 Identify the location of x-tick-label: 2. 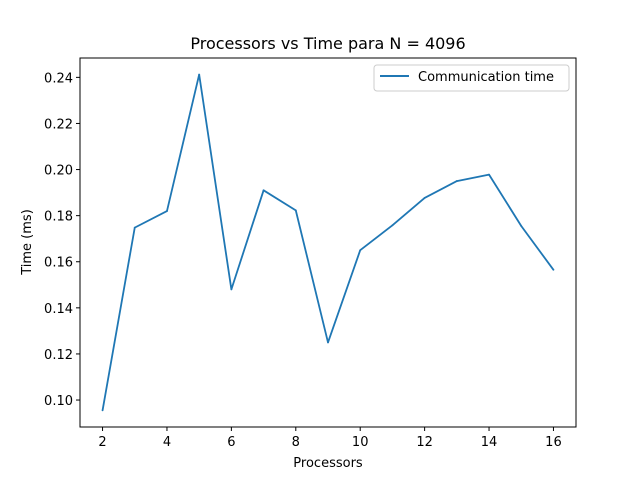
(102, 442).